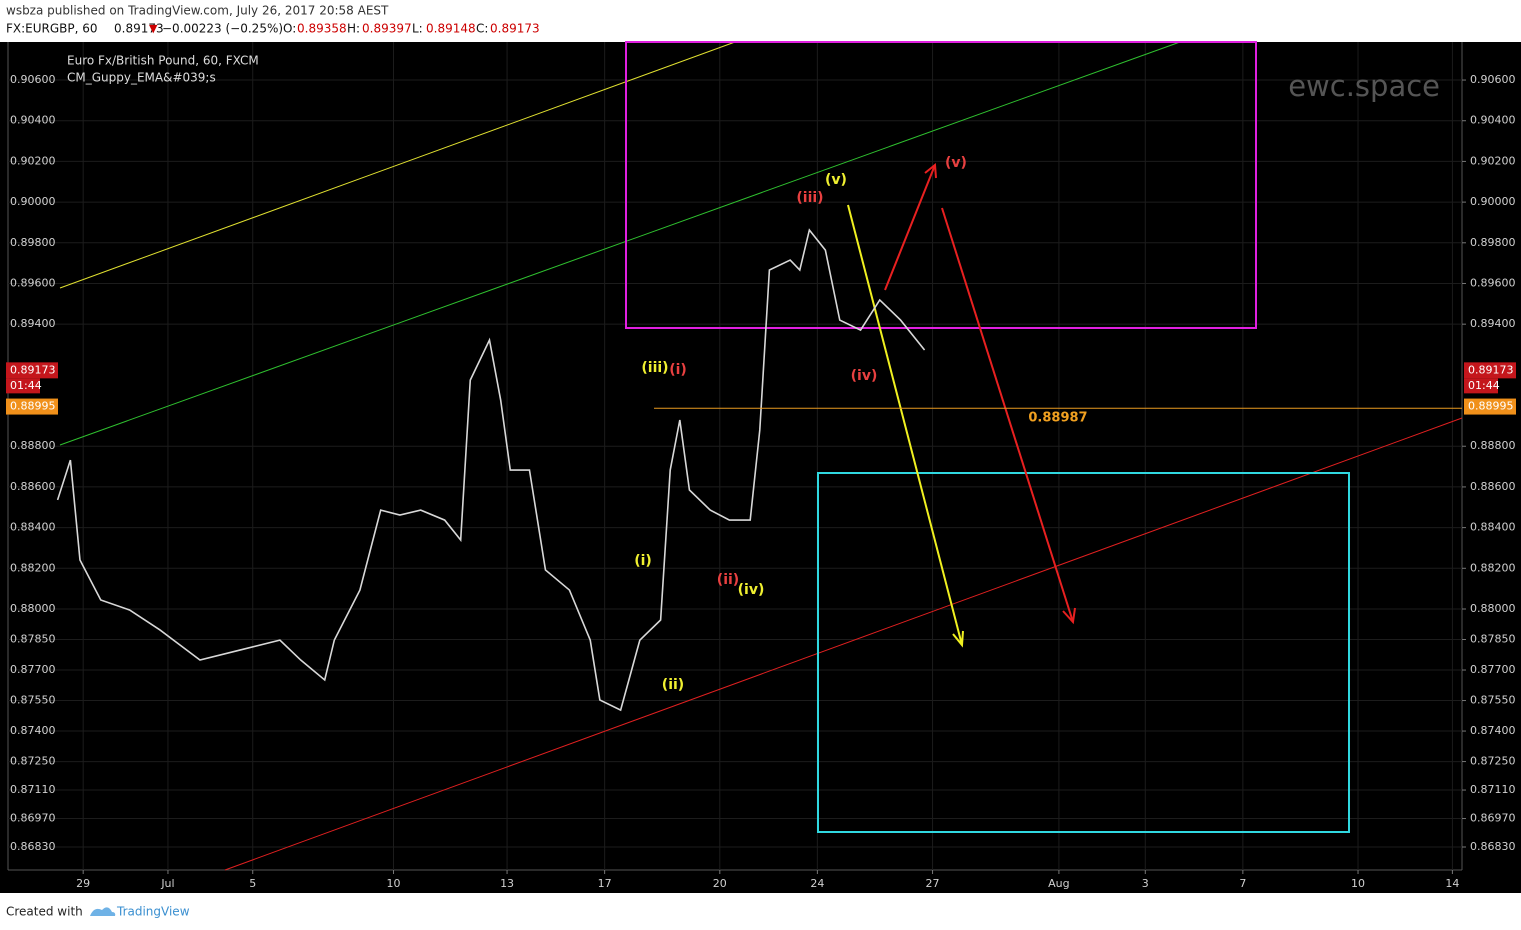 This screenshot has height=930, width=1521. What do you see at coordinates (163, 61) in the screenshot?
I see `series-legend: Euro Fx/British Pound, 60, FXCM` at bounding box center [163, 61].